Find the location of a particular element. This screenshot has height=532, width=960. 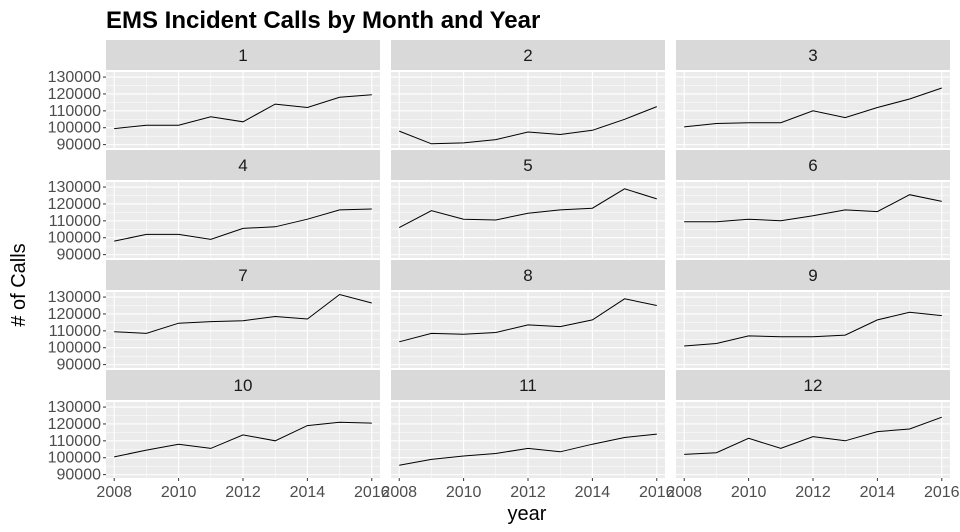

facet-strip-label: 10 is located at coordinates (243, 385).